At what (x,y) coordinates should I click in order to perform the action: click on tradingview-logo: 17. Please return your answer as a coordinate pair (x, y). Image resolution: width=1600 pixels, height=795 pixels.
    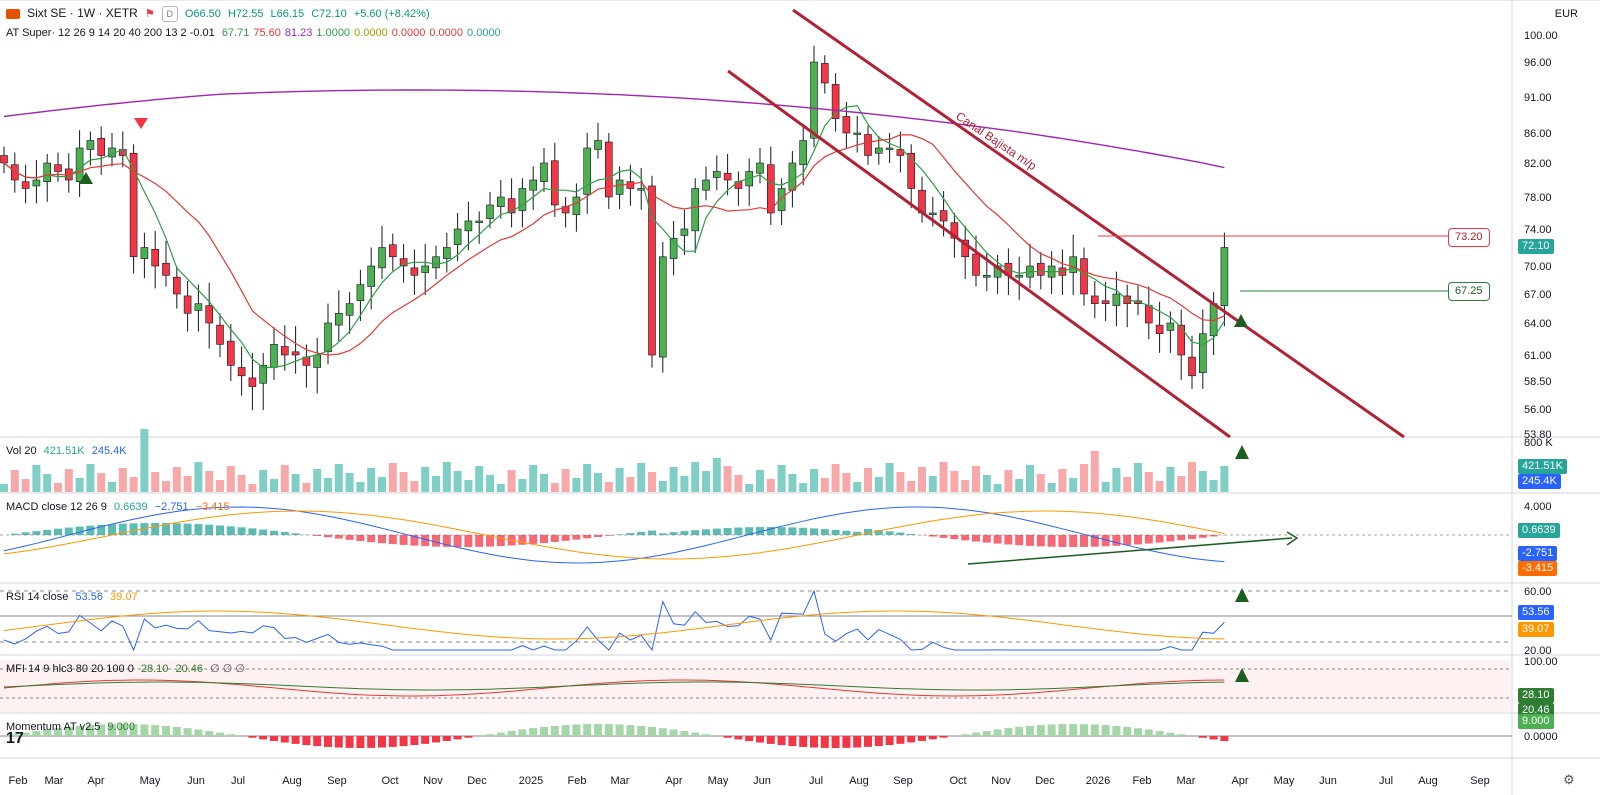
    Looking at the image, I should click on (15, 738).